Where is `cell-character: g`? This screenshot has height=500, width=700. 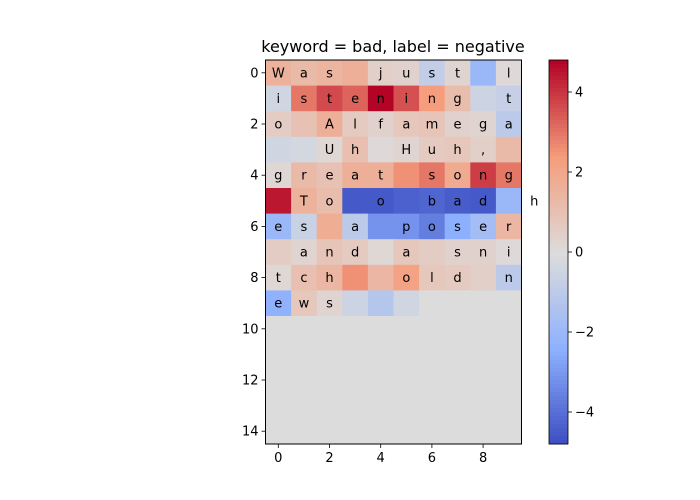 cell-character: g is located at coordinates (457, 99).